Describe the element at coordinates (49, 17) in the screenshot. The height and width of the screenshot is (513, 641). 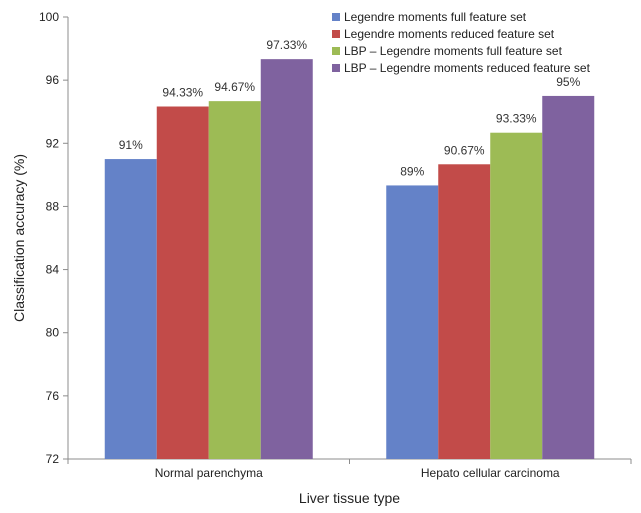
I see `y-tick-label: 100` at that location.